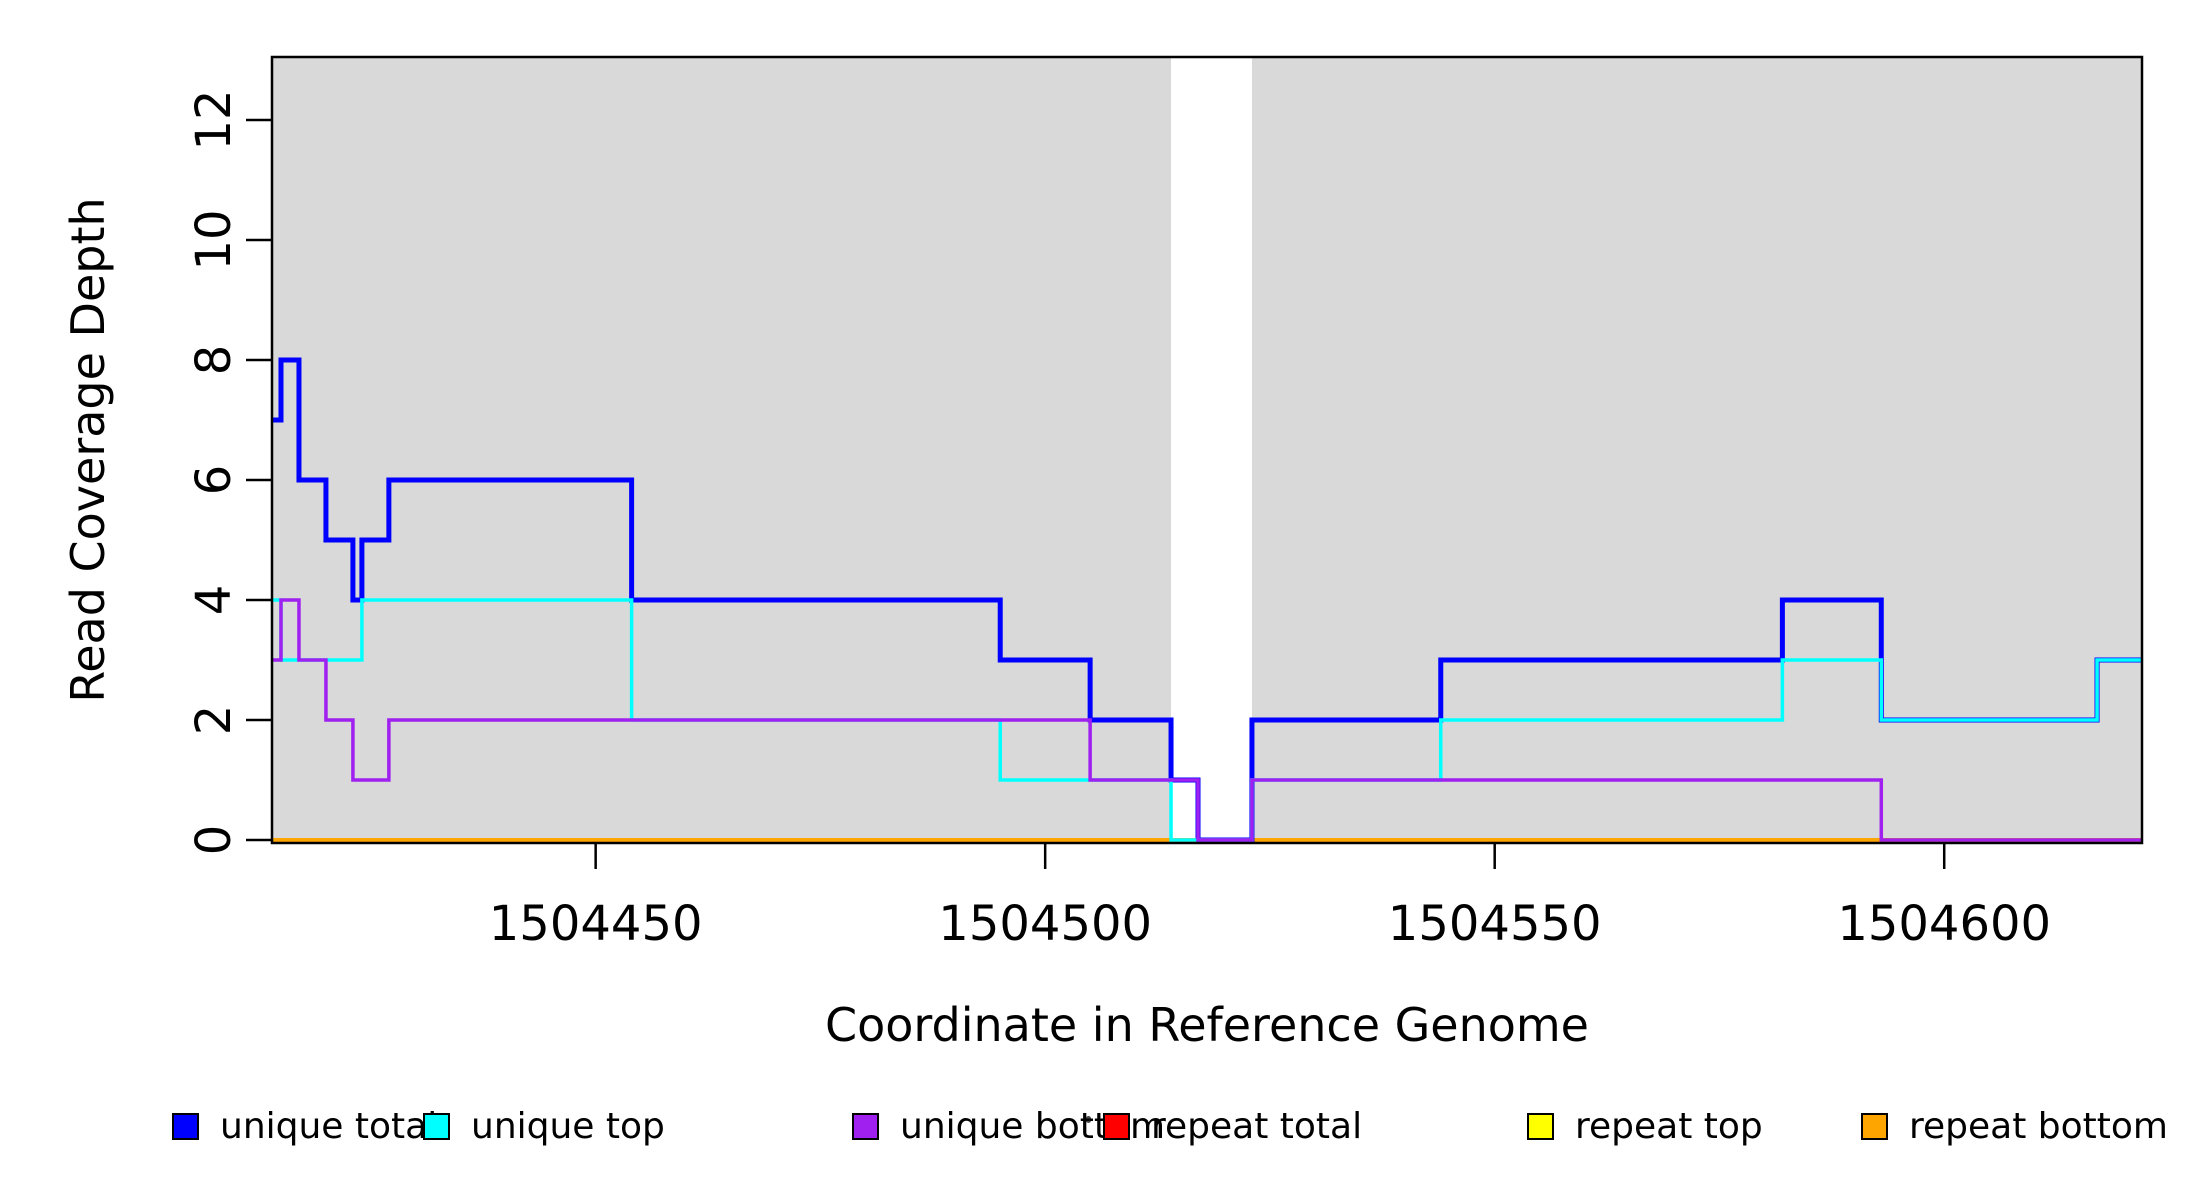 This screenshot has width=2200, height=1200. Describe the element at coordinates (329, 1126) in the screenshot. I see `legend-label-unique-total: unique total` at that location.